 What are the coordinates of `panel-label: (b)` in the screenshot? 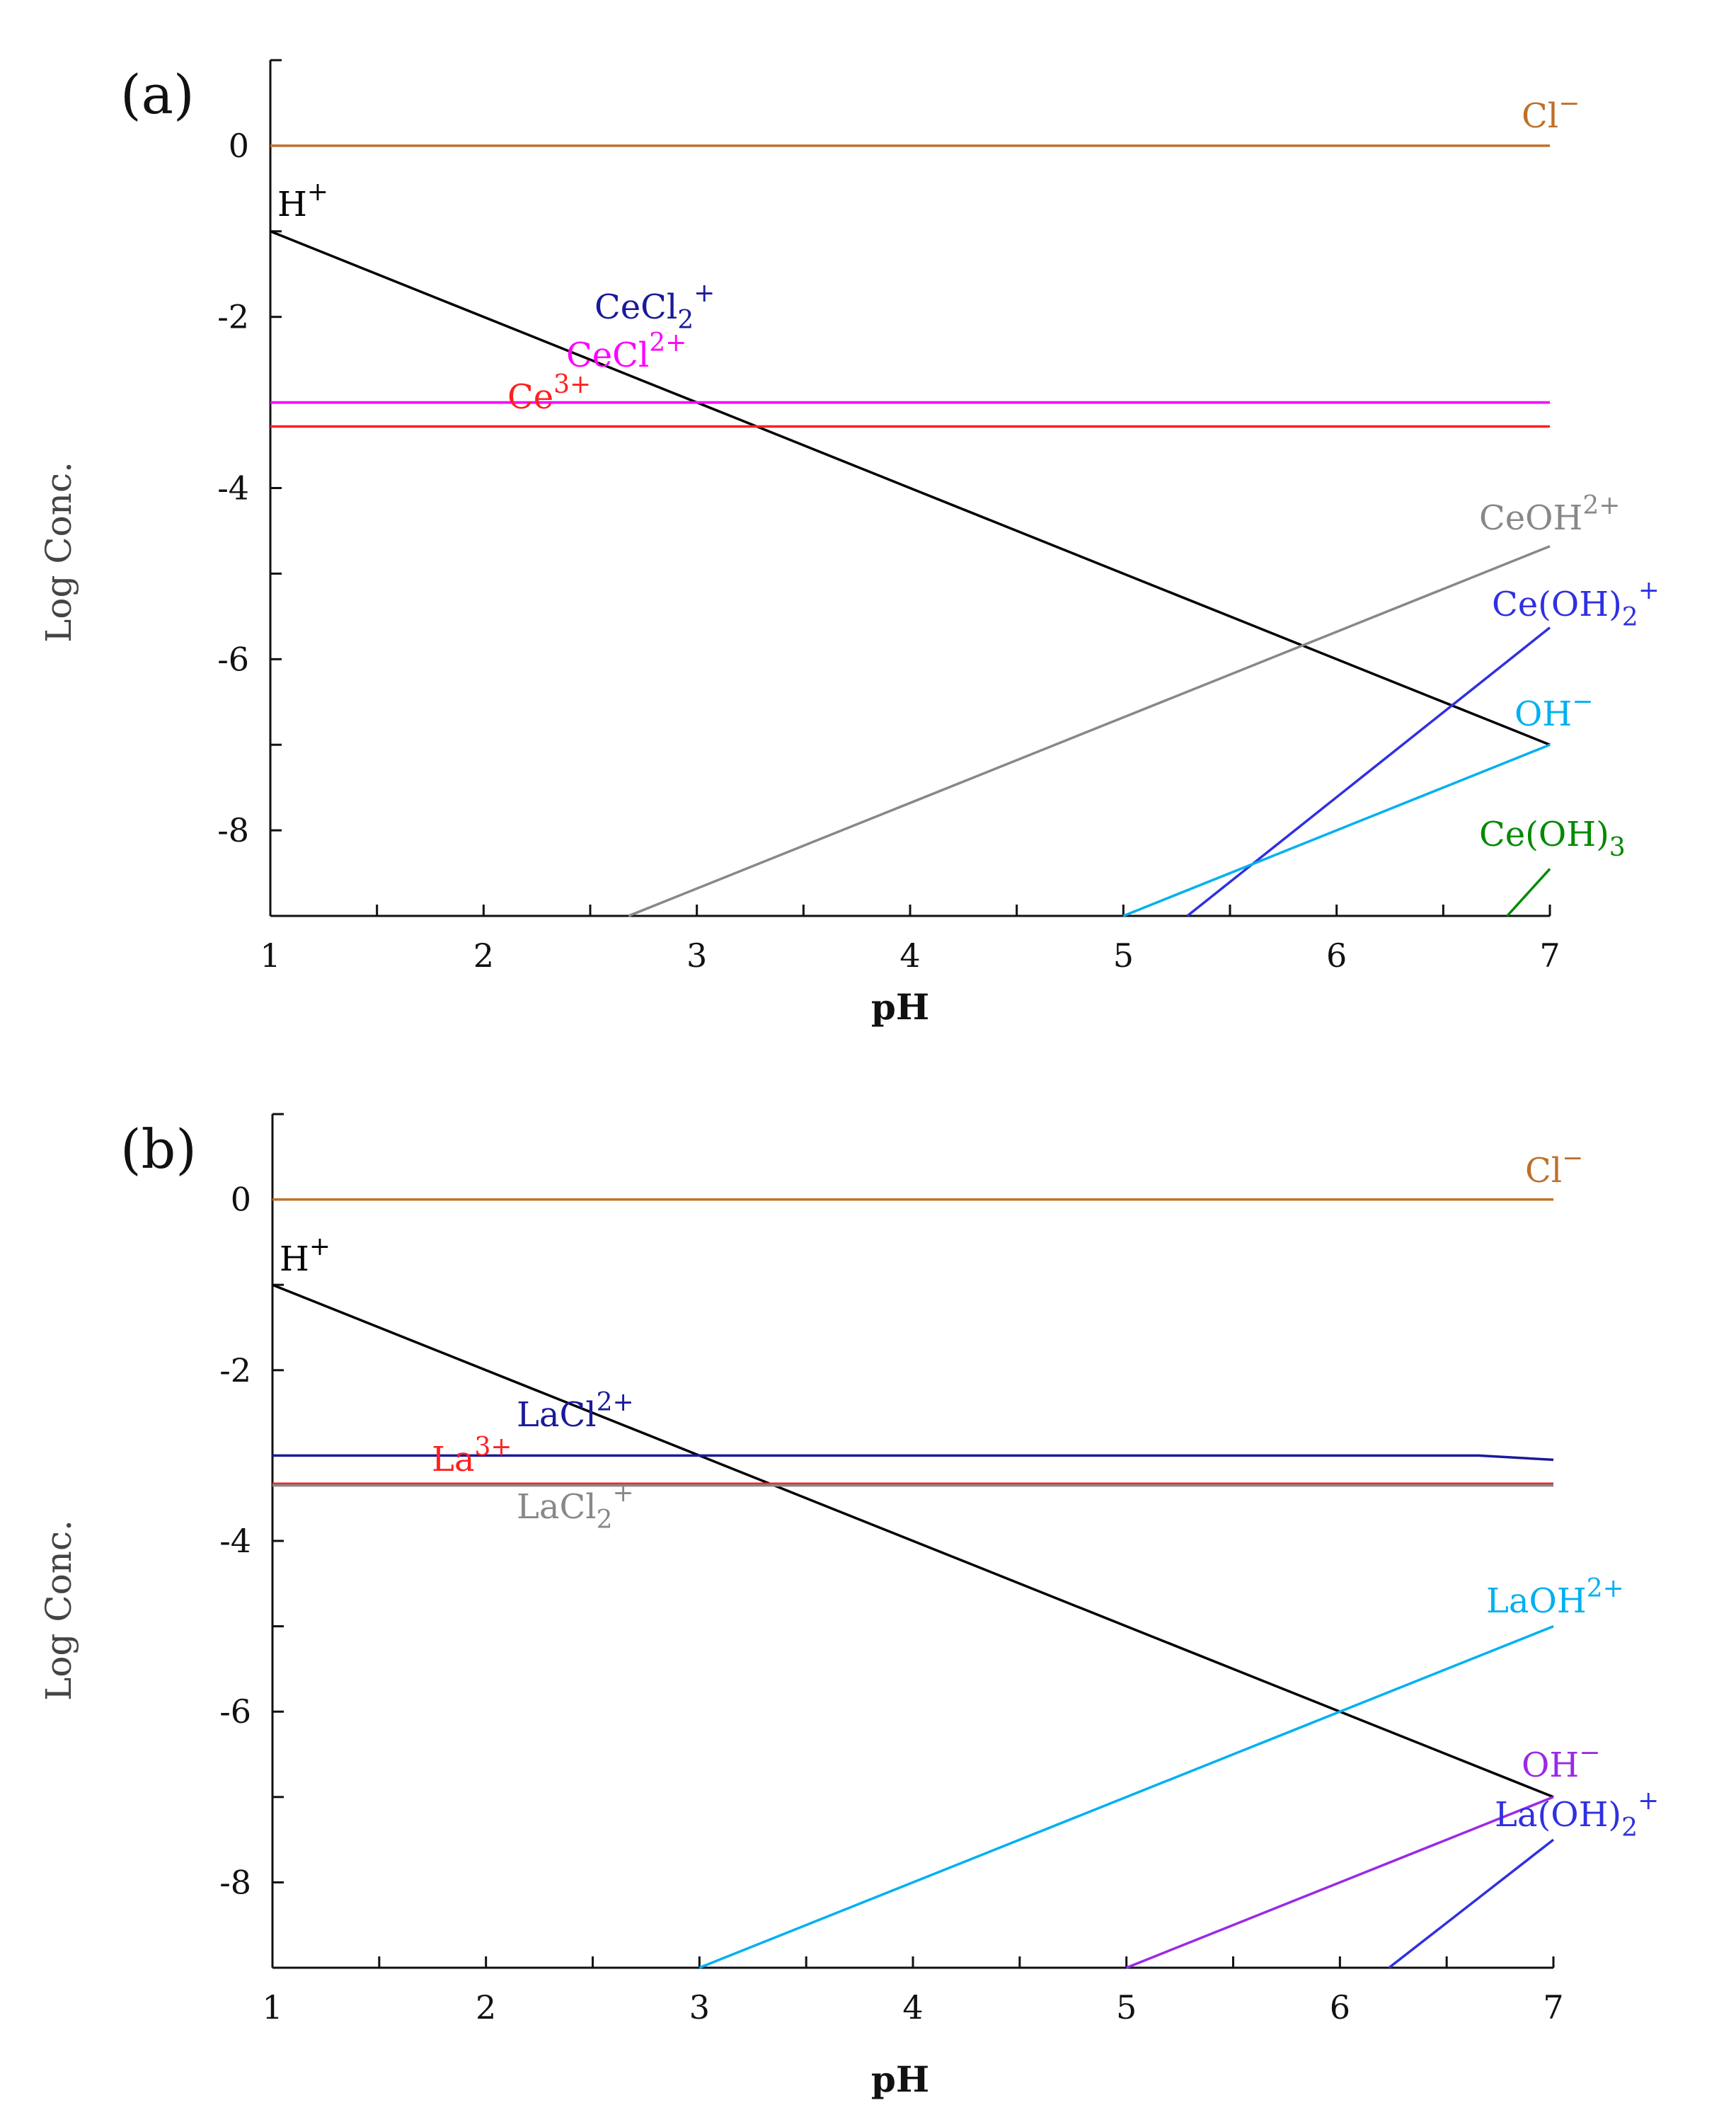 It's located at (159, 1149).